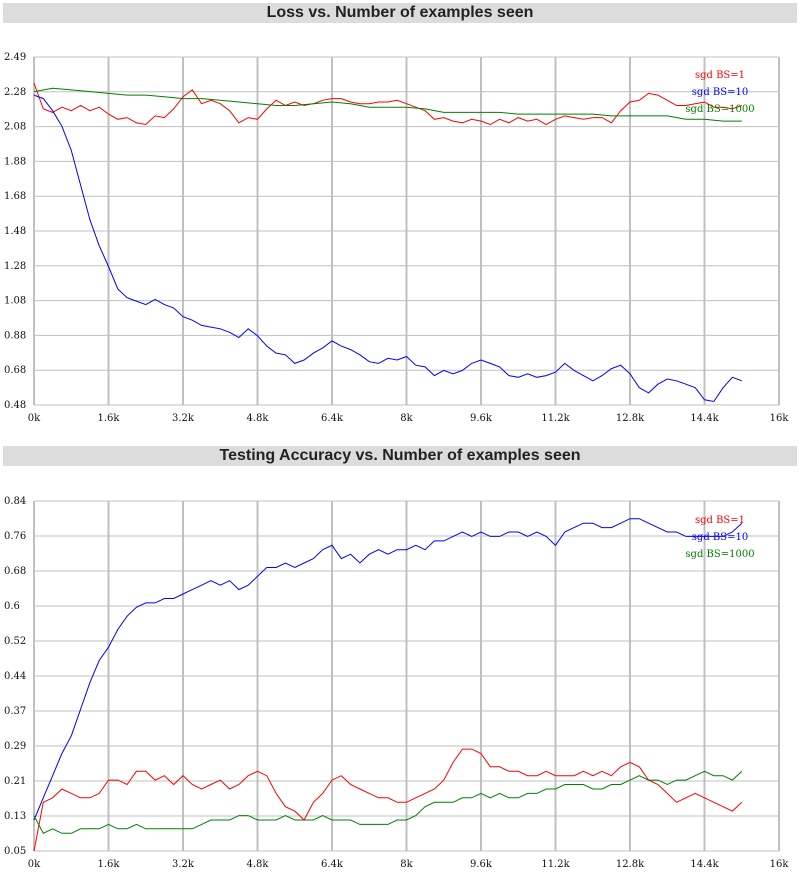 This screenshot has width=800, height=874. I want to click on y-tick-label: 1.88, so click(15, 161).